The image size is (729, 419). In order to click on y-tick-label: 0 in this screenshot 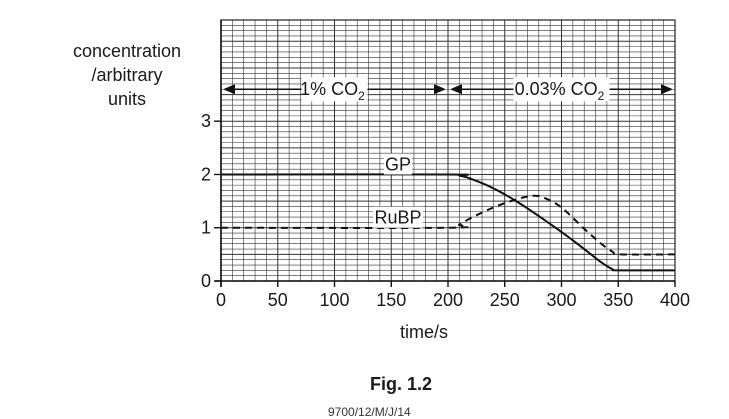, I will do `click(206, 281)`.